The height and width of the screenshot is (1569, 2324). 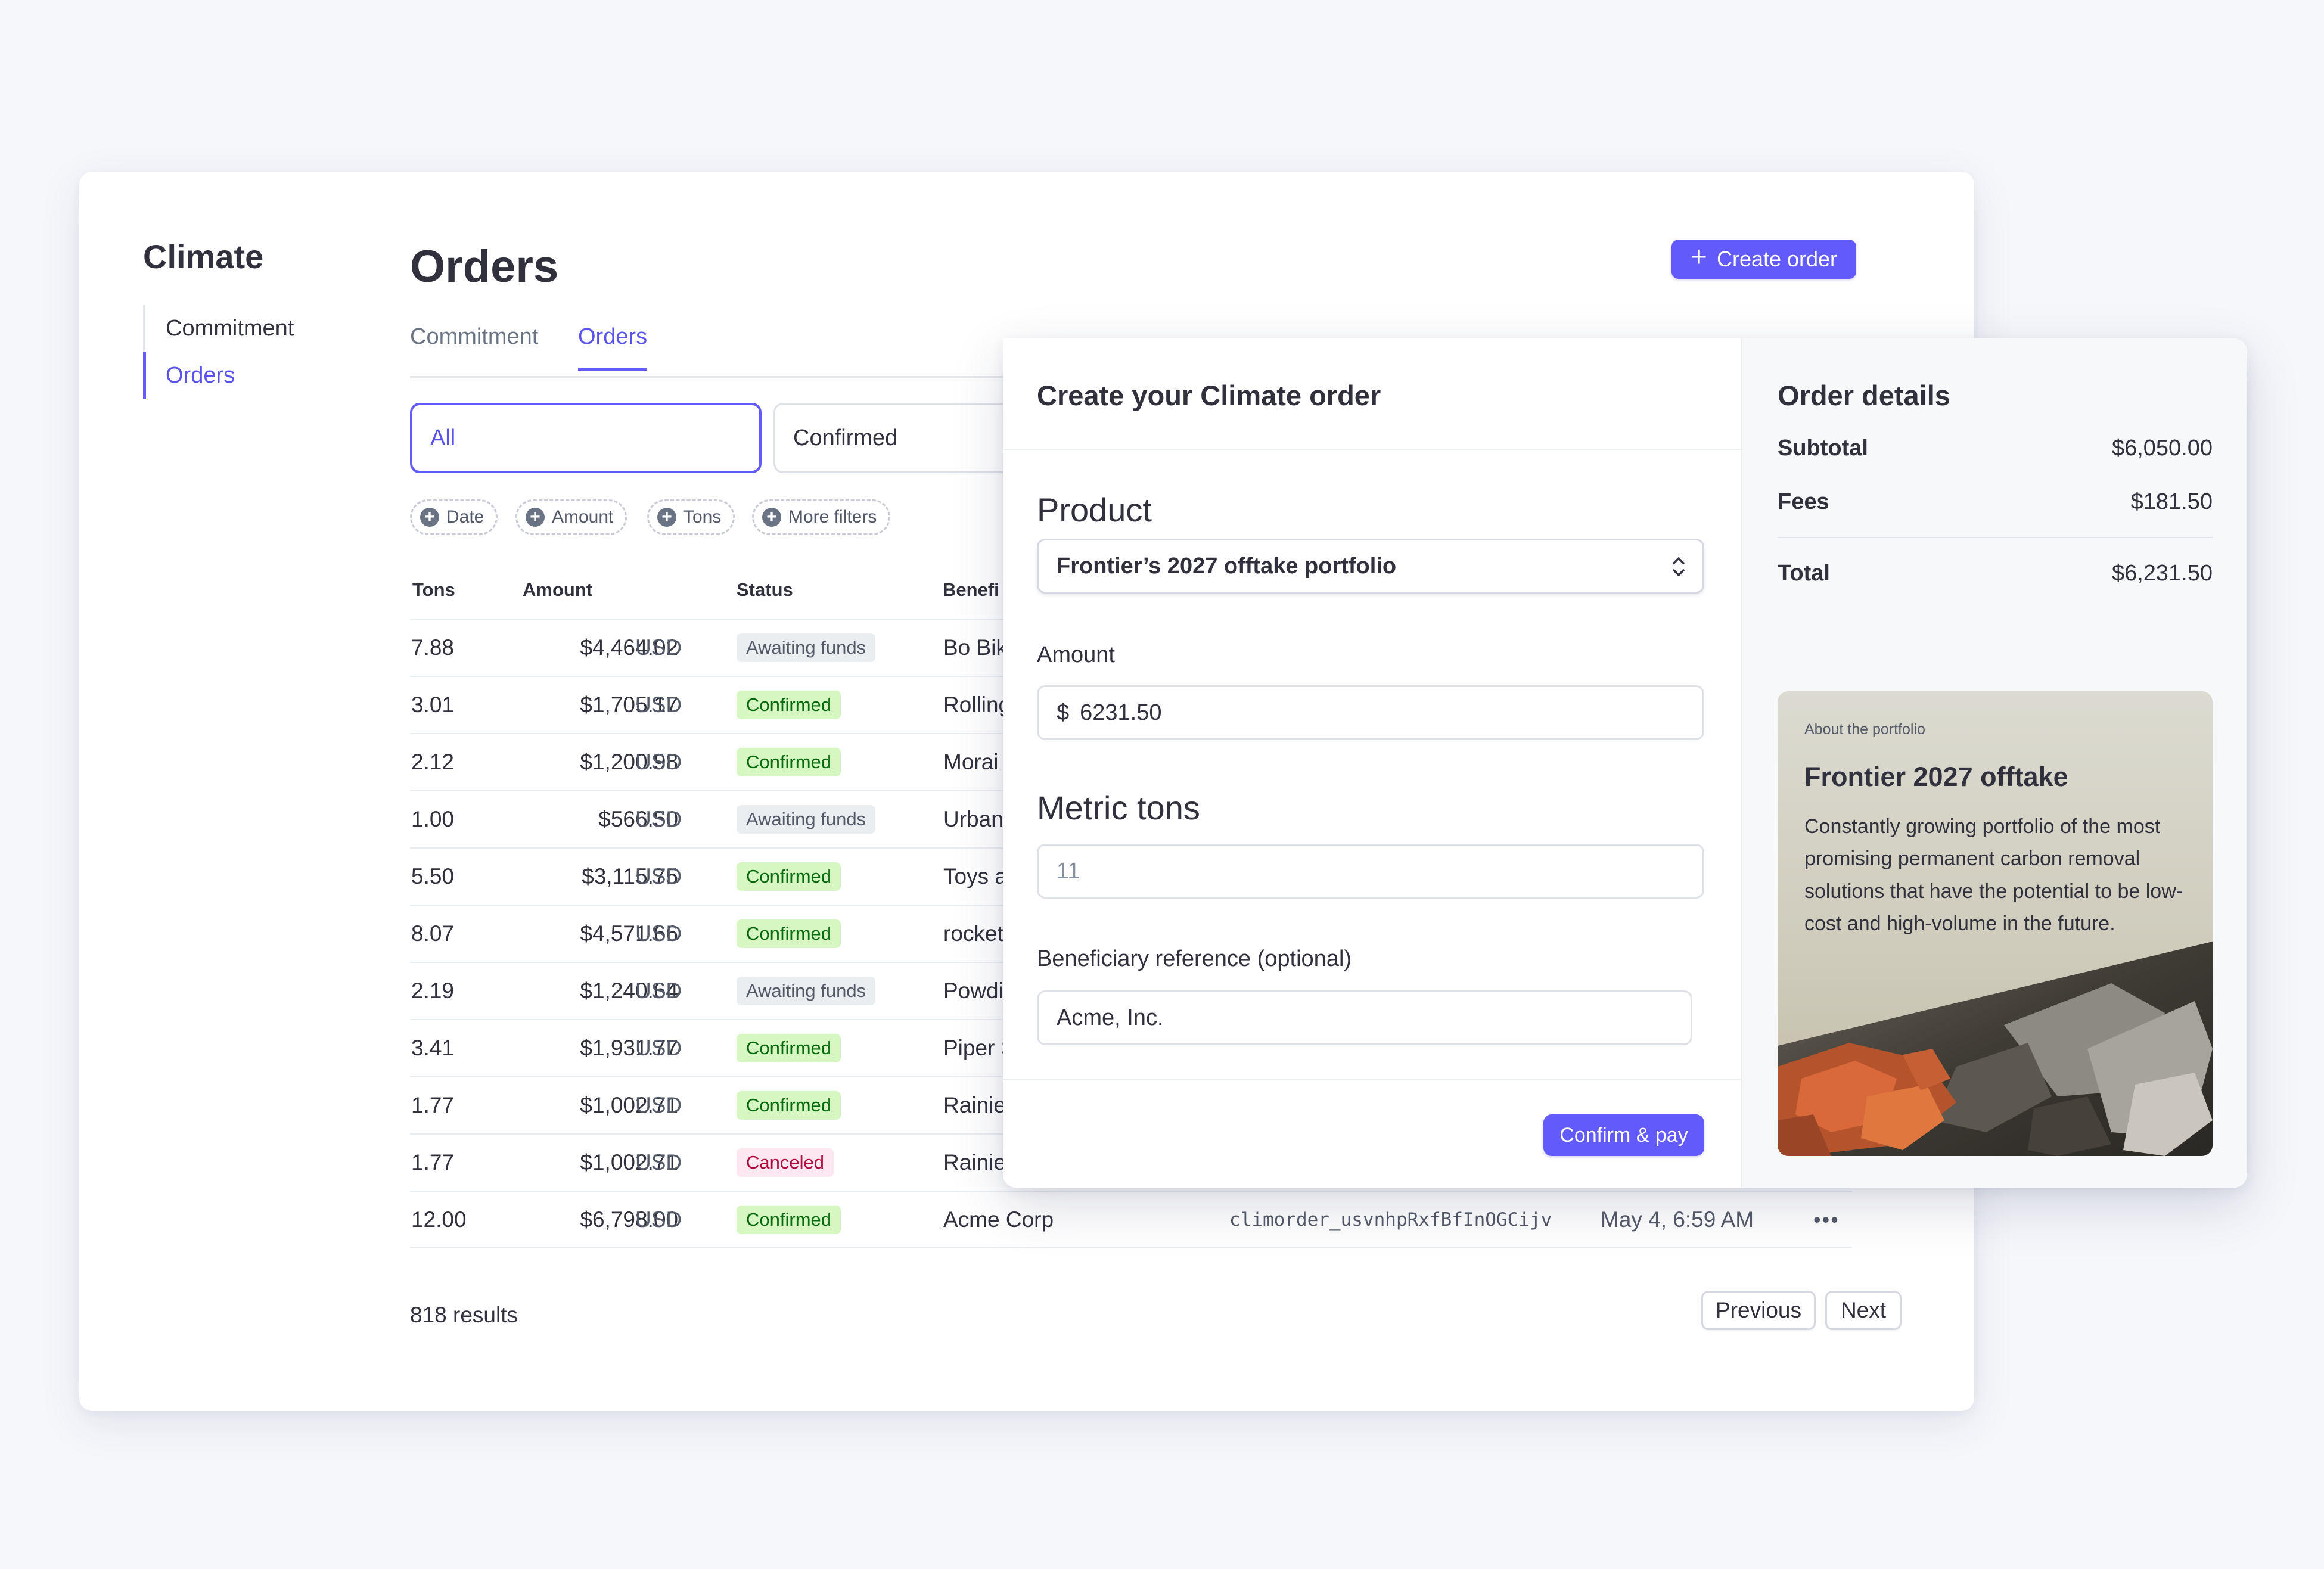 I want to click on filter-more: + More filters, so click(x=821, y=517).